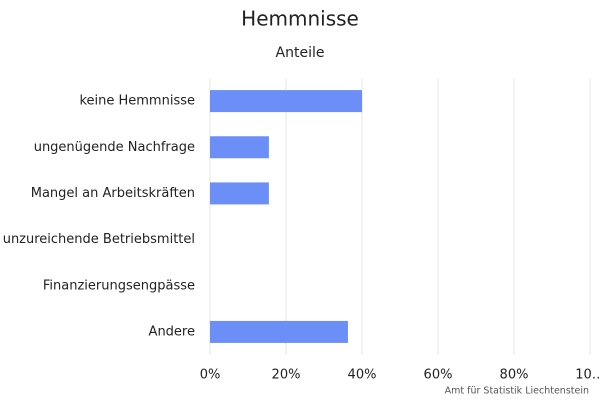 The image size is (600, 400). What do you see at coordinates (113, 193) in the screenshot?
I see `y-tick-label: Mangel an Arbeitskräften` at bounding box center [113, 193].